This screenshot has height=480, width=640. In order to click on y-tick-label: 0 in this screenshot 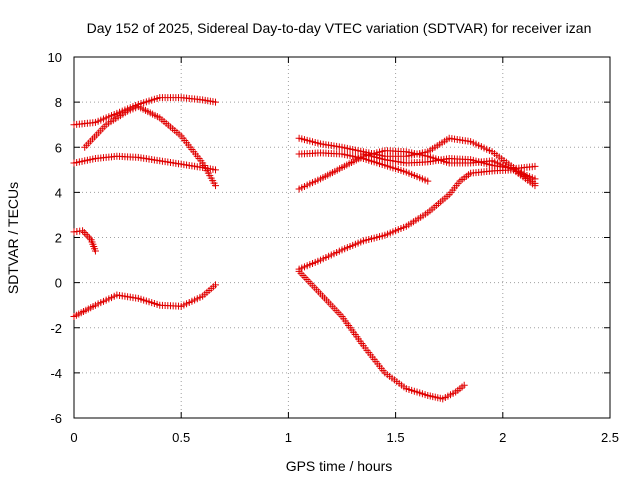, I will do `click(58, 283)`.